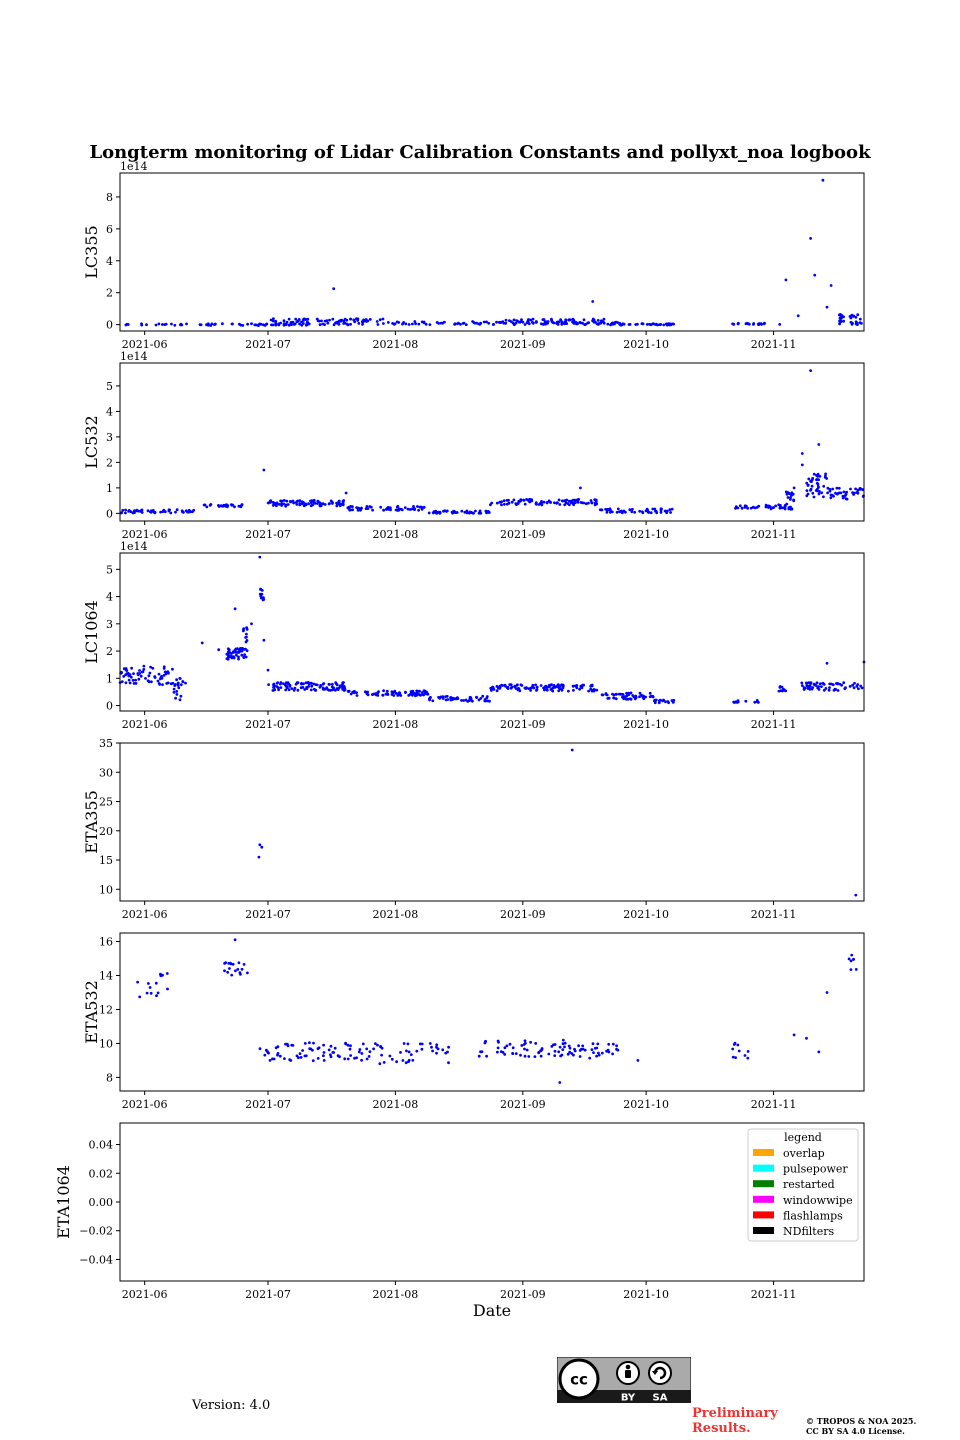  What do you see at coordinates (396, 344) in the screenshot?
I see `x-tick-label: 2021-08` at bounding box center [396, 344].